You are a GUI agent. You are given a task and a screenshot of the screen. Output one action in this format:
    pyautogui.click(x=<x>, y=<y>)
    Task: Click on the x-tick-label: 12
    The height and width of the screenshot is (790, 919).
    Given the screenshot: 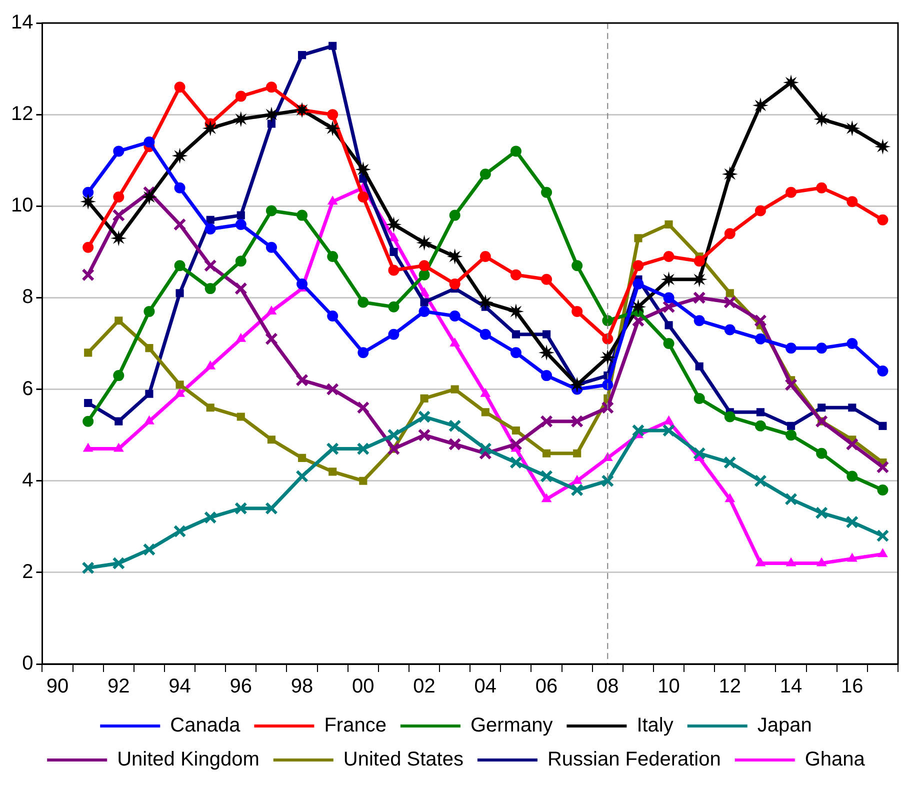 What is the action you would take?
    pyautogui.click(x=730, y=687)
    